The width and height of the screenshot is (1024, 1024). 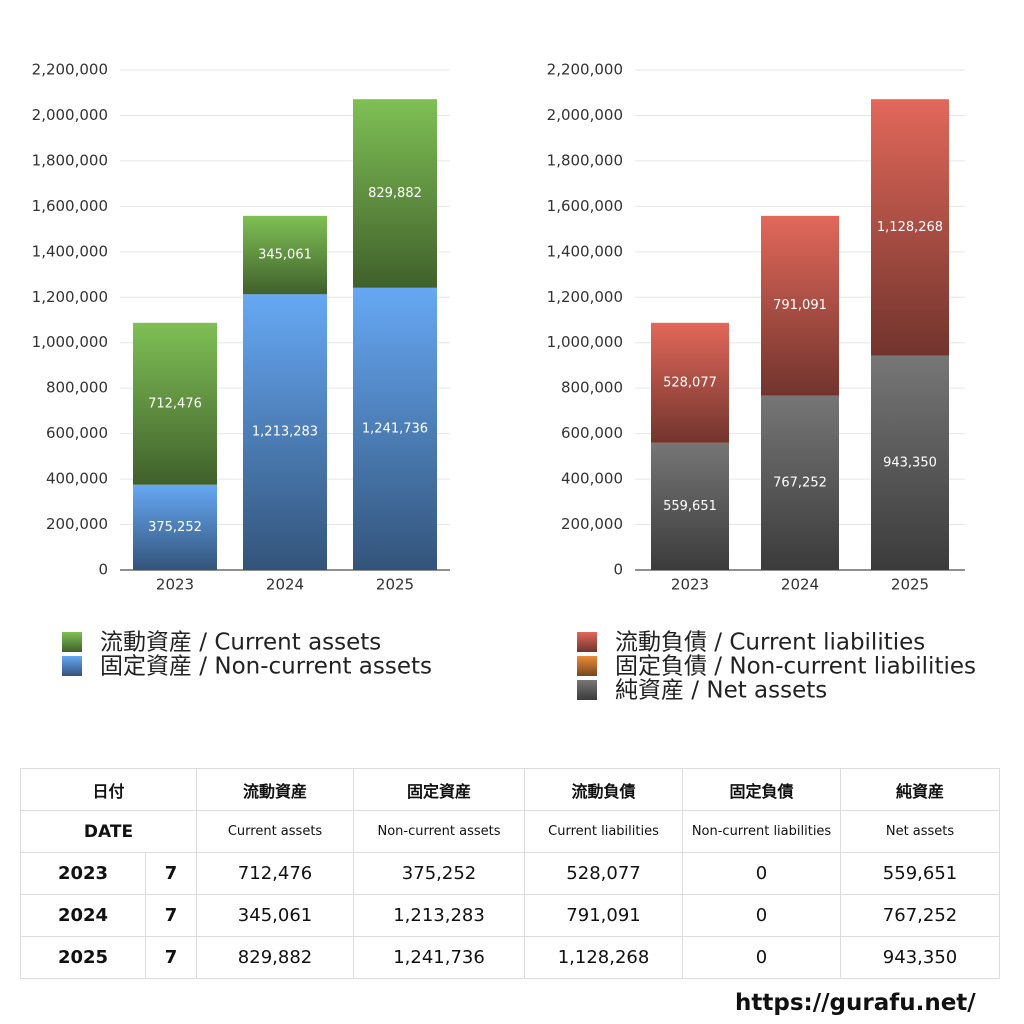 I want to click on value-label: 943,350, so click(x=910, y=462).